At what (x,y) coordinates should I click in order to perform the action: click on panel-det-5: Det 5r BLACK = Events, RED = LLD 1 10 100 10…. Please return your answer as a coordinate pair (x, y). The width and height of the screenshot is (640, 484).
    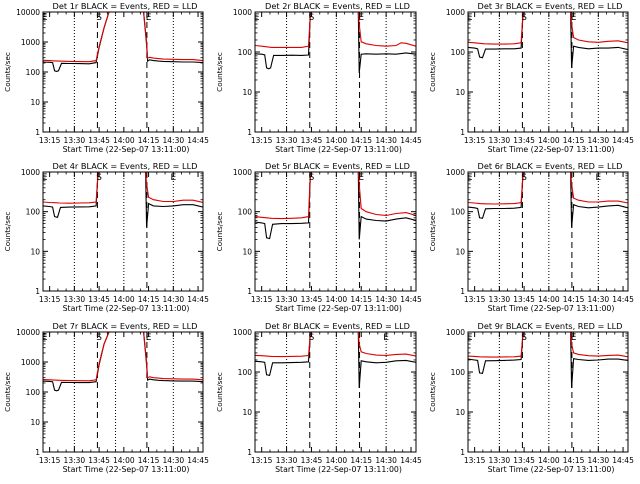
    Looking at the image, I should click on (318, 237).